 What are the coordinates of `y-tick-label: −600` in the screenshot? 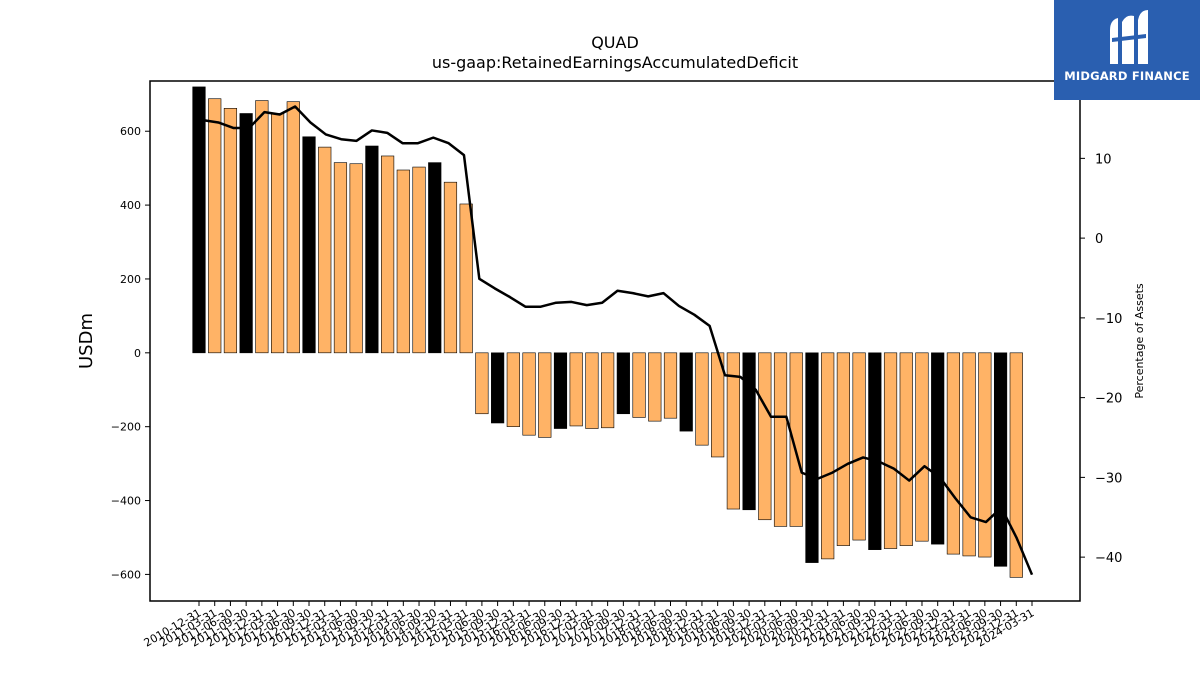 It's located at (126, 574).